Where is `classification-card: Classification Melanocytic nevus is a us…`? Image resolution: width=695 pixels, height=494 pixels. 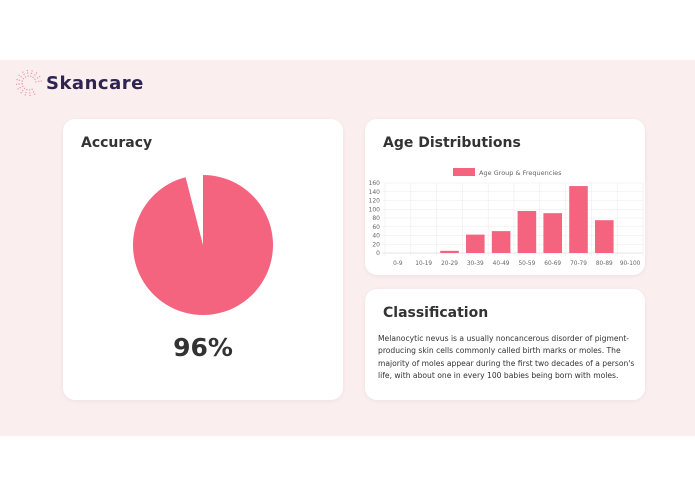 classification-card: Classification Melanocytic nevus is a us… is located at coordinates (505, 344).